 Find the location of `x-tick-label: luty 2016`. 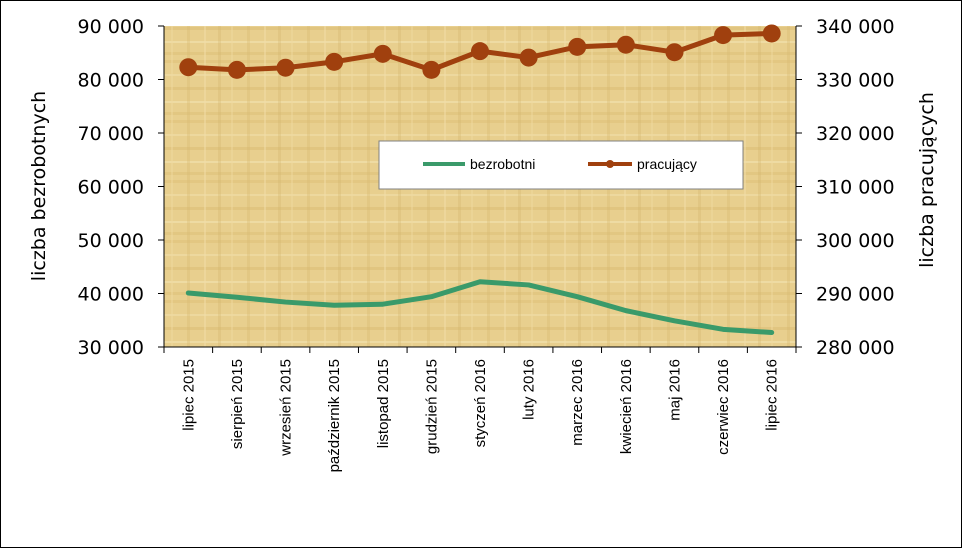

x-tick-label: luty 2016 is located at coordinates (529, 389).